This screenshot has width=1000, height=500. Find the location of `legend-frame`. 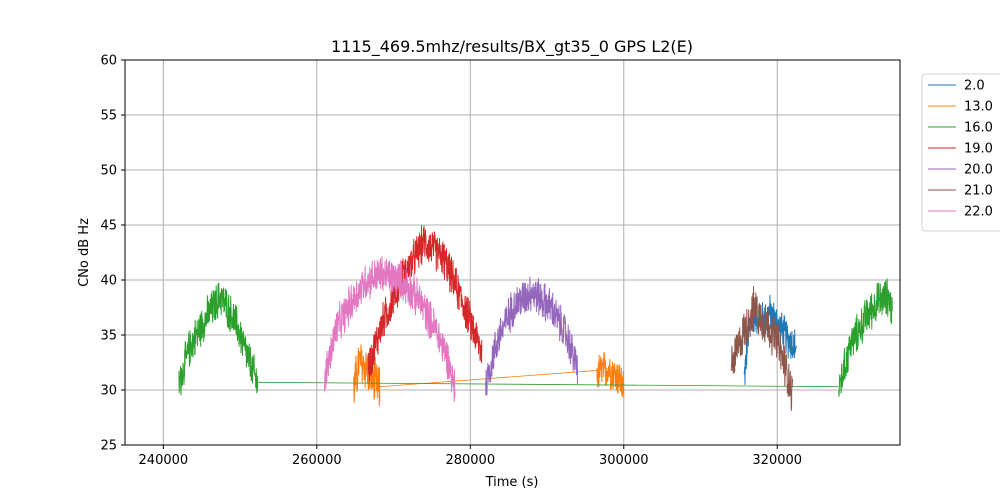

legend-frame is located at coordinates (960, 152).